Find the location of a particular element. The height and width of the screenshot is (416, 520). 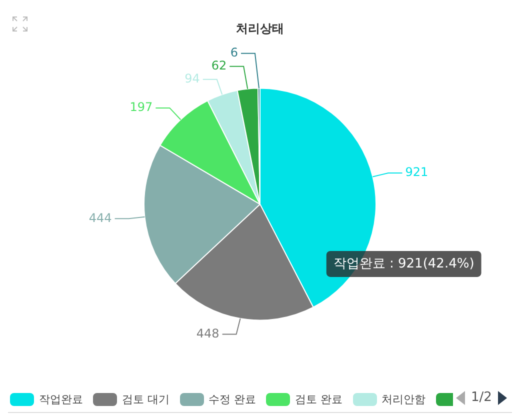

legend-label: 검토 대기 is located at coordinates (146, 399).